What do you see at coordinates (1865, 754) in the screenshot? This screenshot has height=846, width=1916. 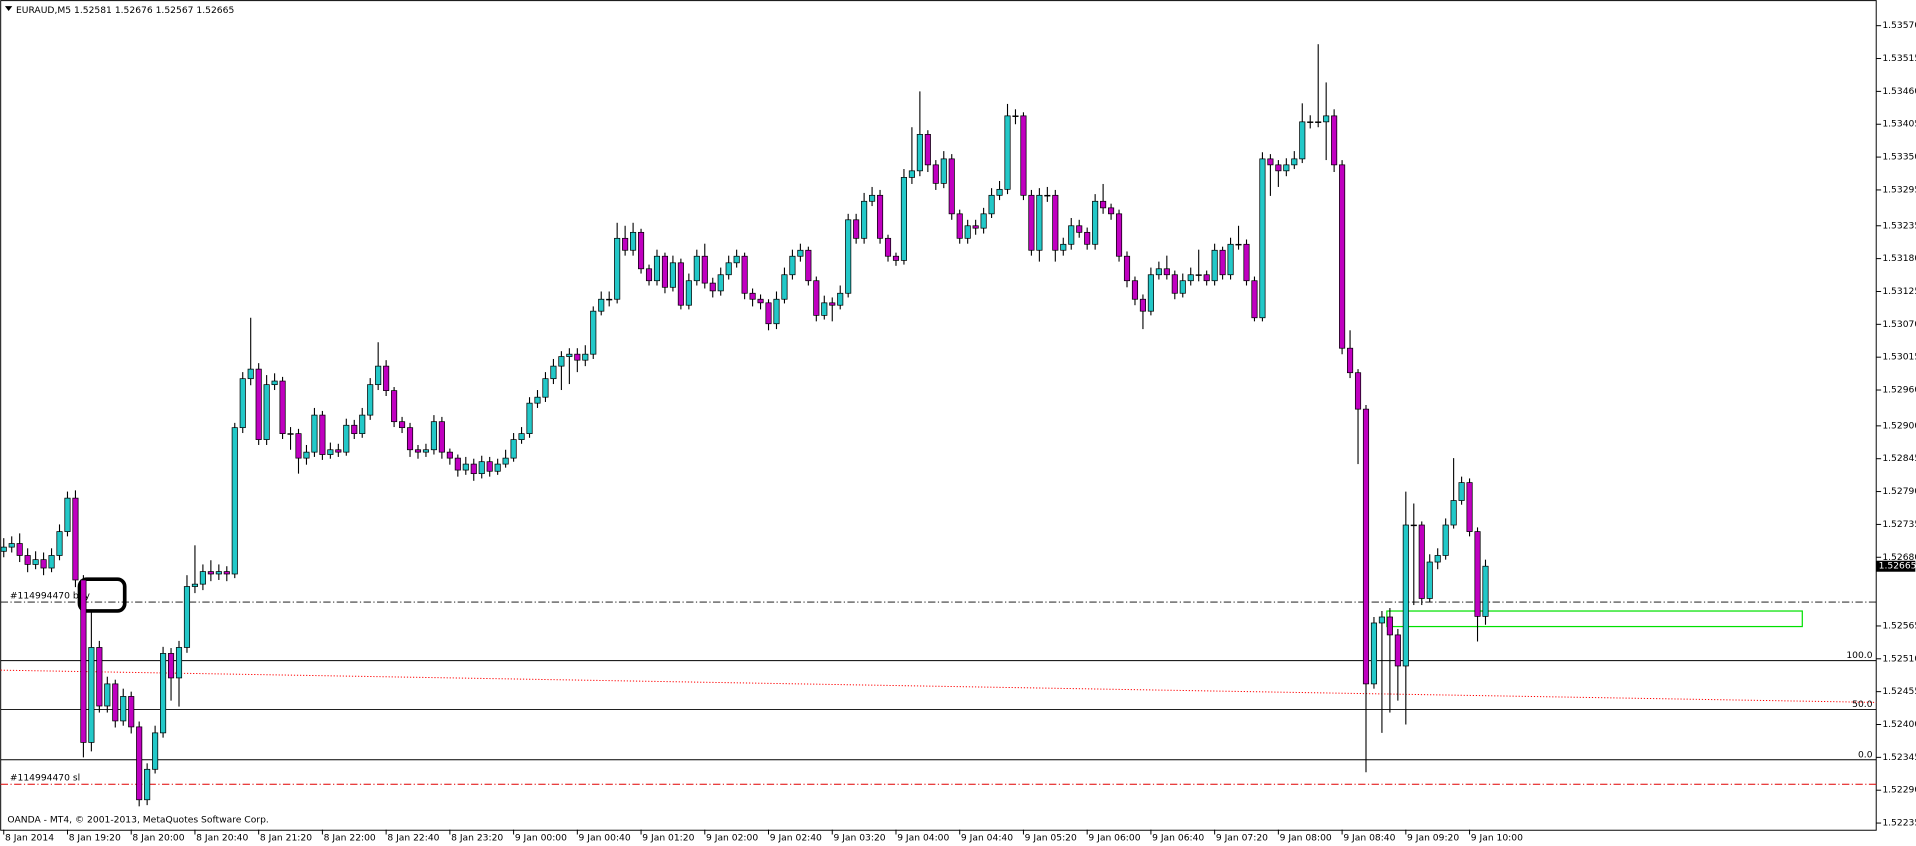 I see `fibo-label: 0.0` at bounding box center [1865, 754].